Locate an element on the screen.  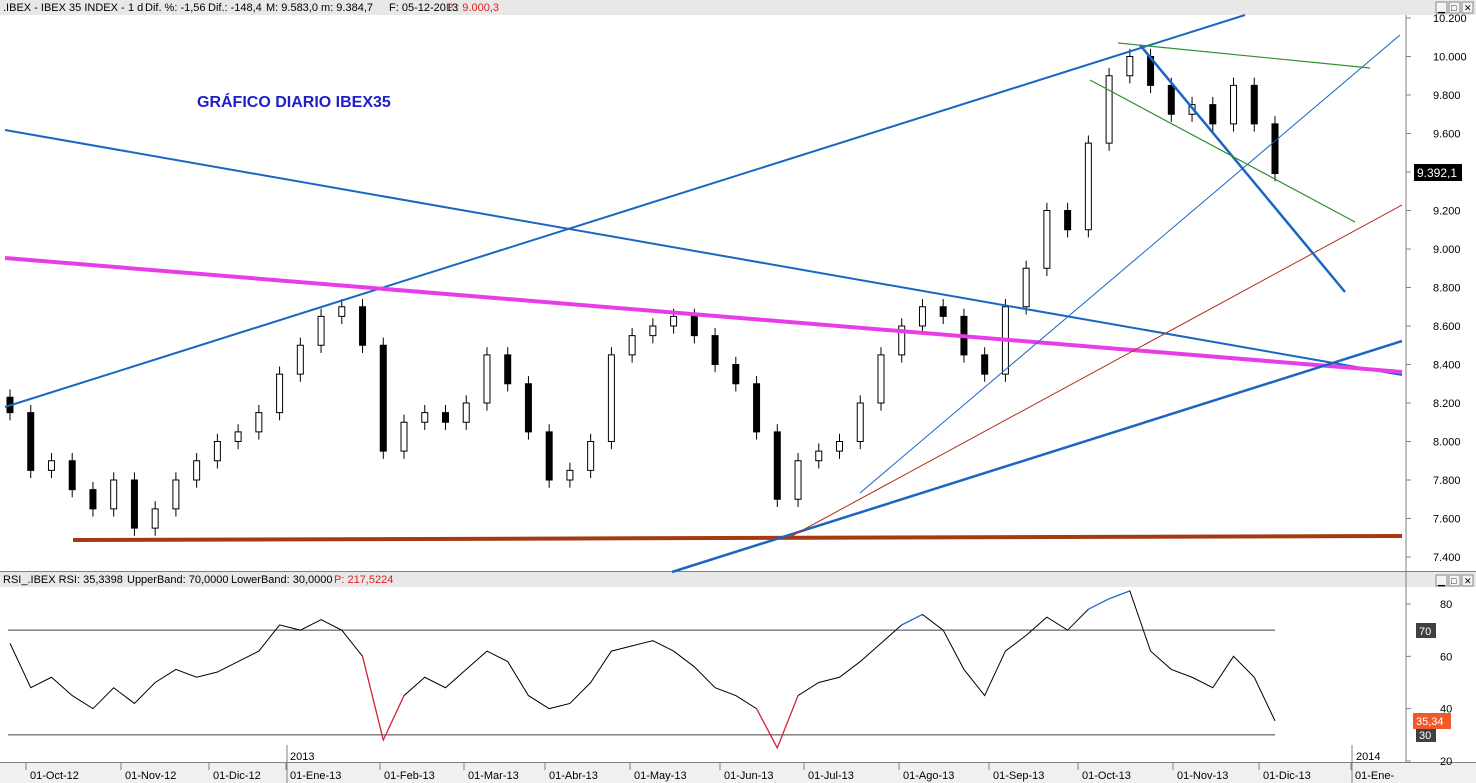
price-y-tick-label: 8.200 is located at coordinates (1447, 404).